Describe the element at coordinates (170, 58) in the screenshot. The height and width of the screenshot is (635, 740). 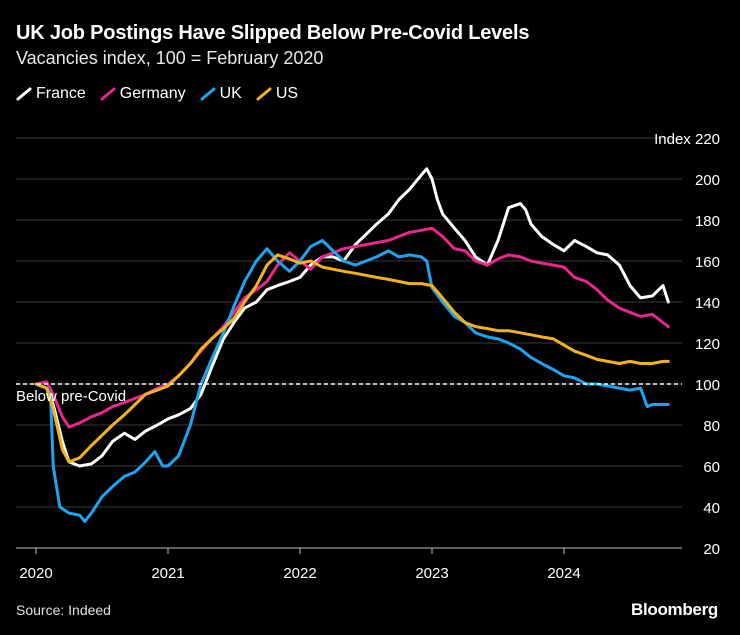
I see `chart-subtitle: Vacancies index, 100 = February 2020` at that location.